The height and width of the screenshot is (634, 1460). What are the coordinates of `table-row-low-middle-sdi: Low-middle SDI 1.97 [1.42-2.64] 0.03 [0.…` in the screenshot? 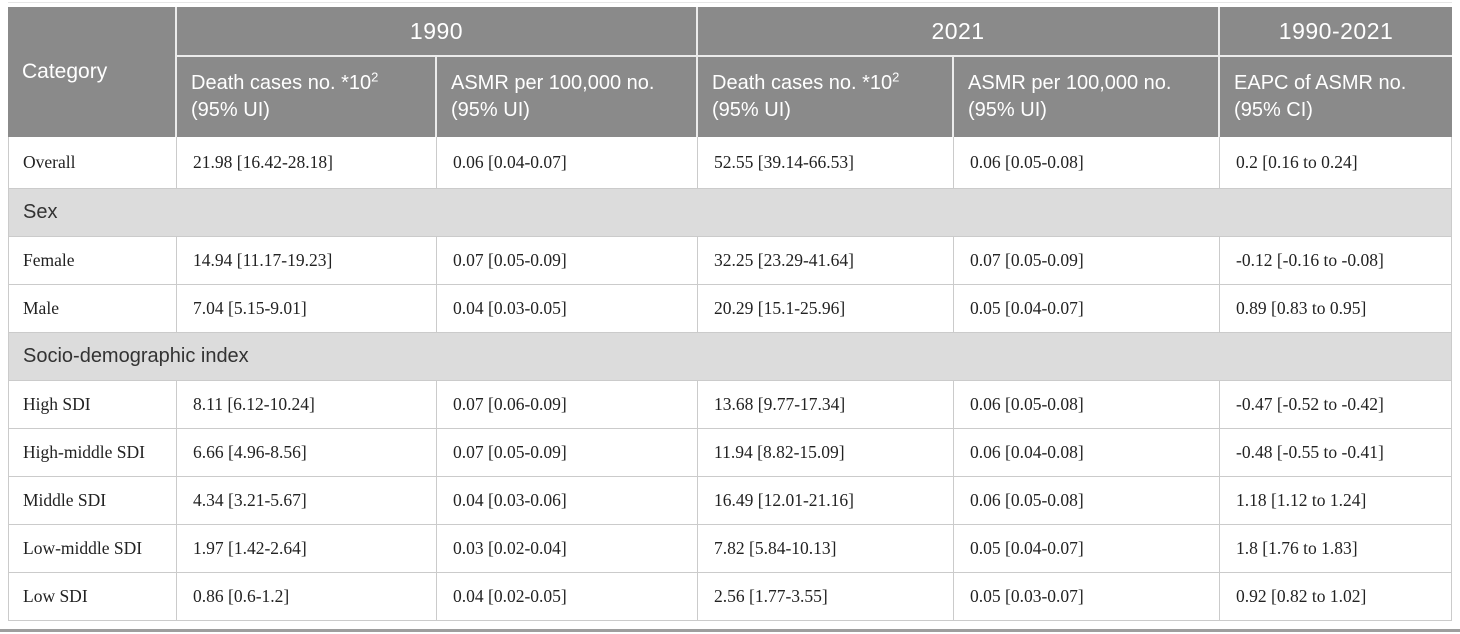 It's located at (730, 549).